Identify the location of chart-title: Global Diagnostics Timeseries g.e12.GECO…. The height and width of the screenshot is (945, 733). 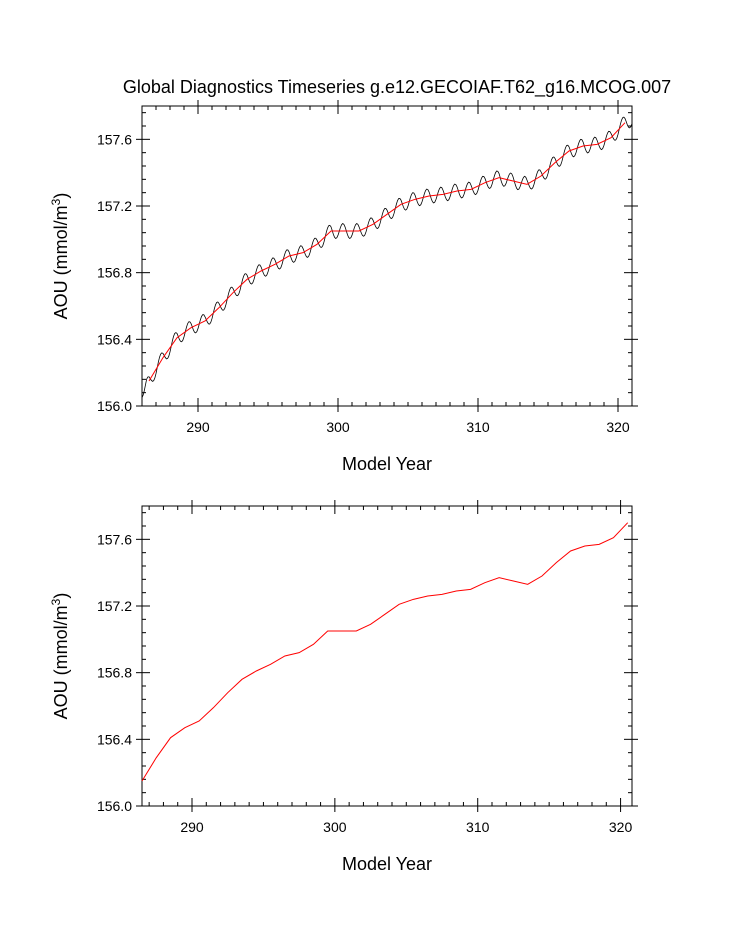
(397, 87).